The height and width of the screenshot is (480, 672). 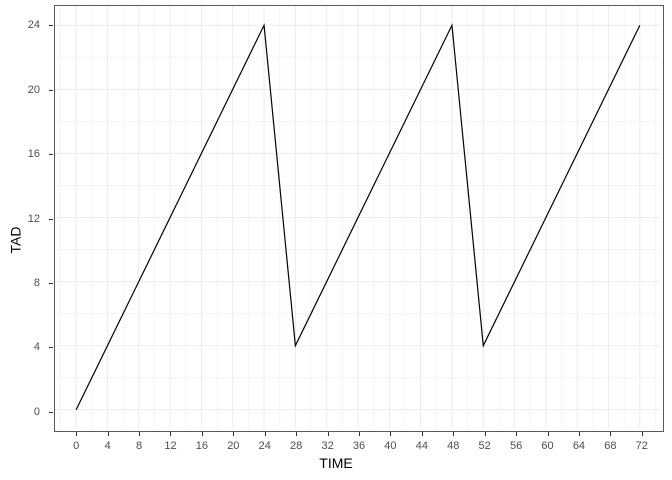 I want to click on y-tick-label: 4, so click(x=36, y=347).